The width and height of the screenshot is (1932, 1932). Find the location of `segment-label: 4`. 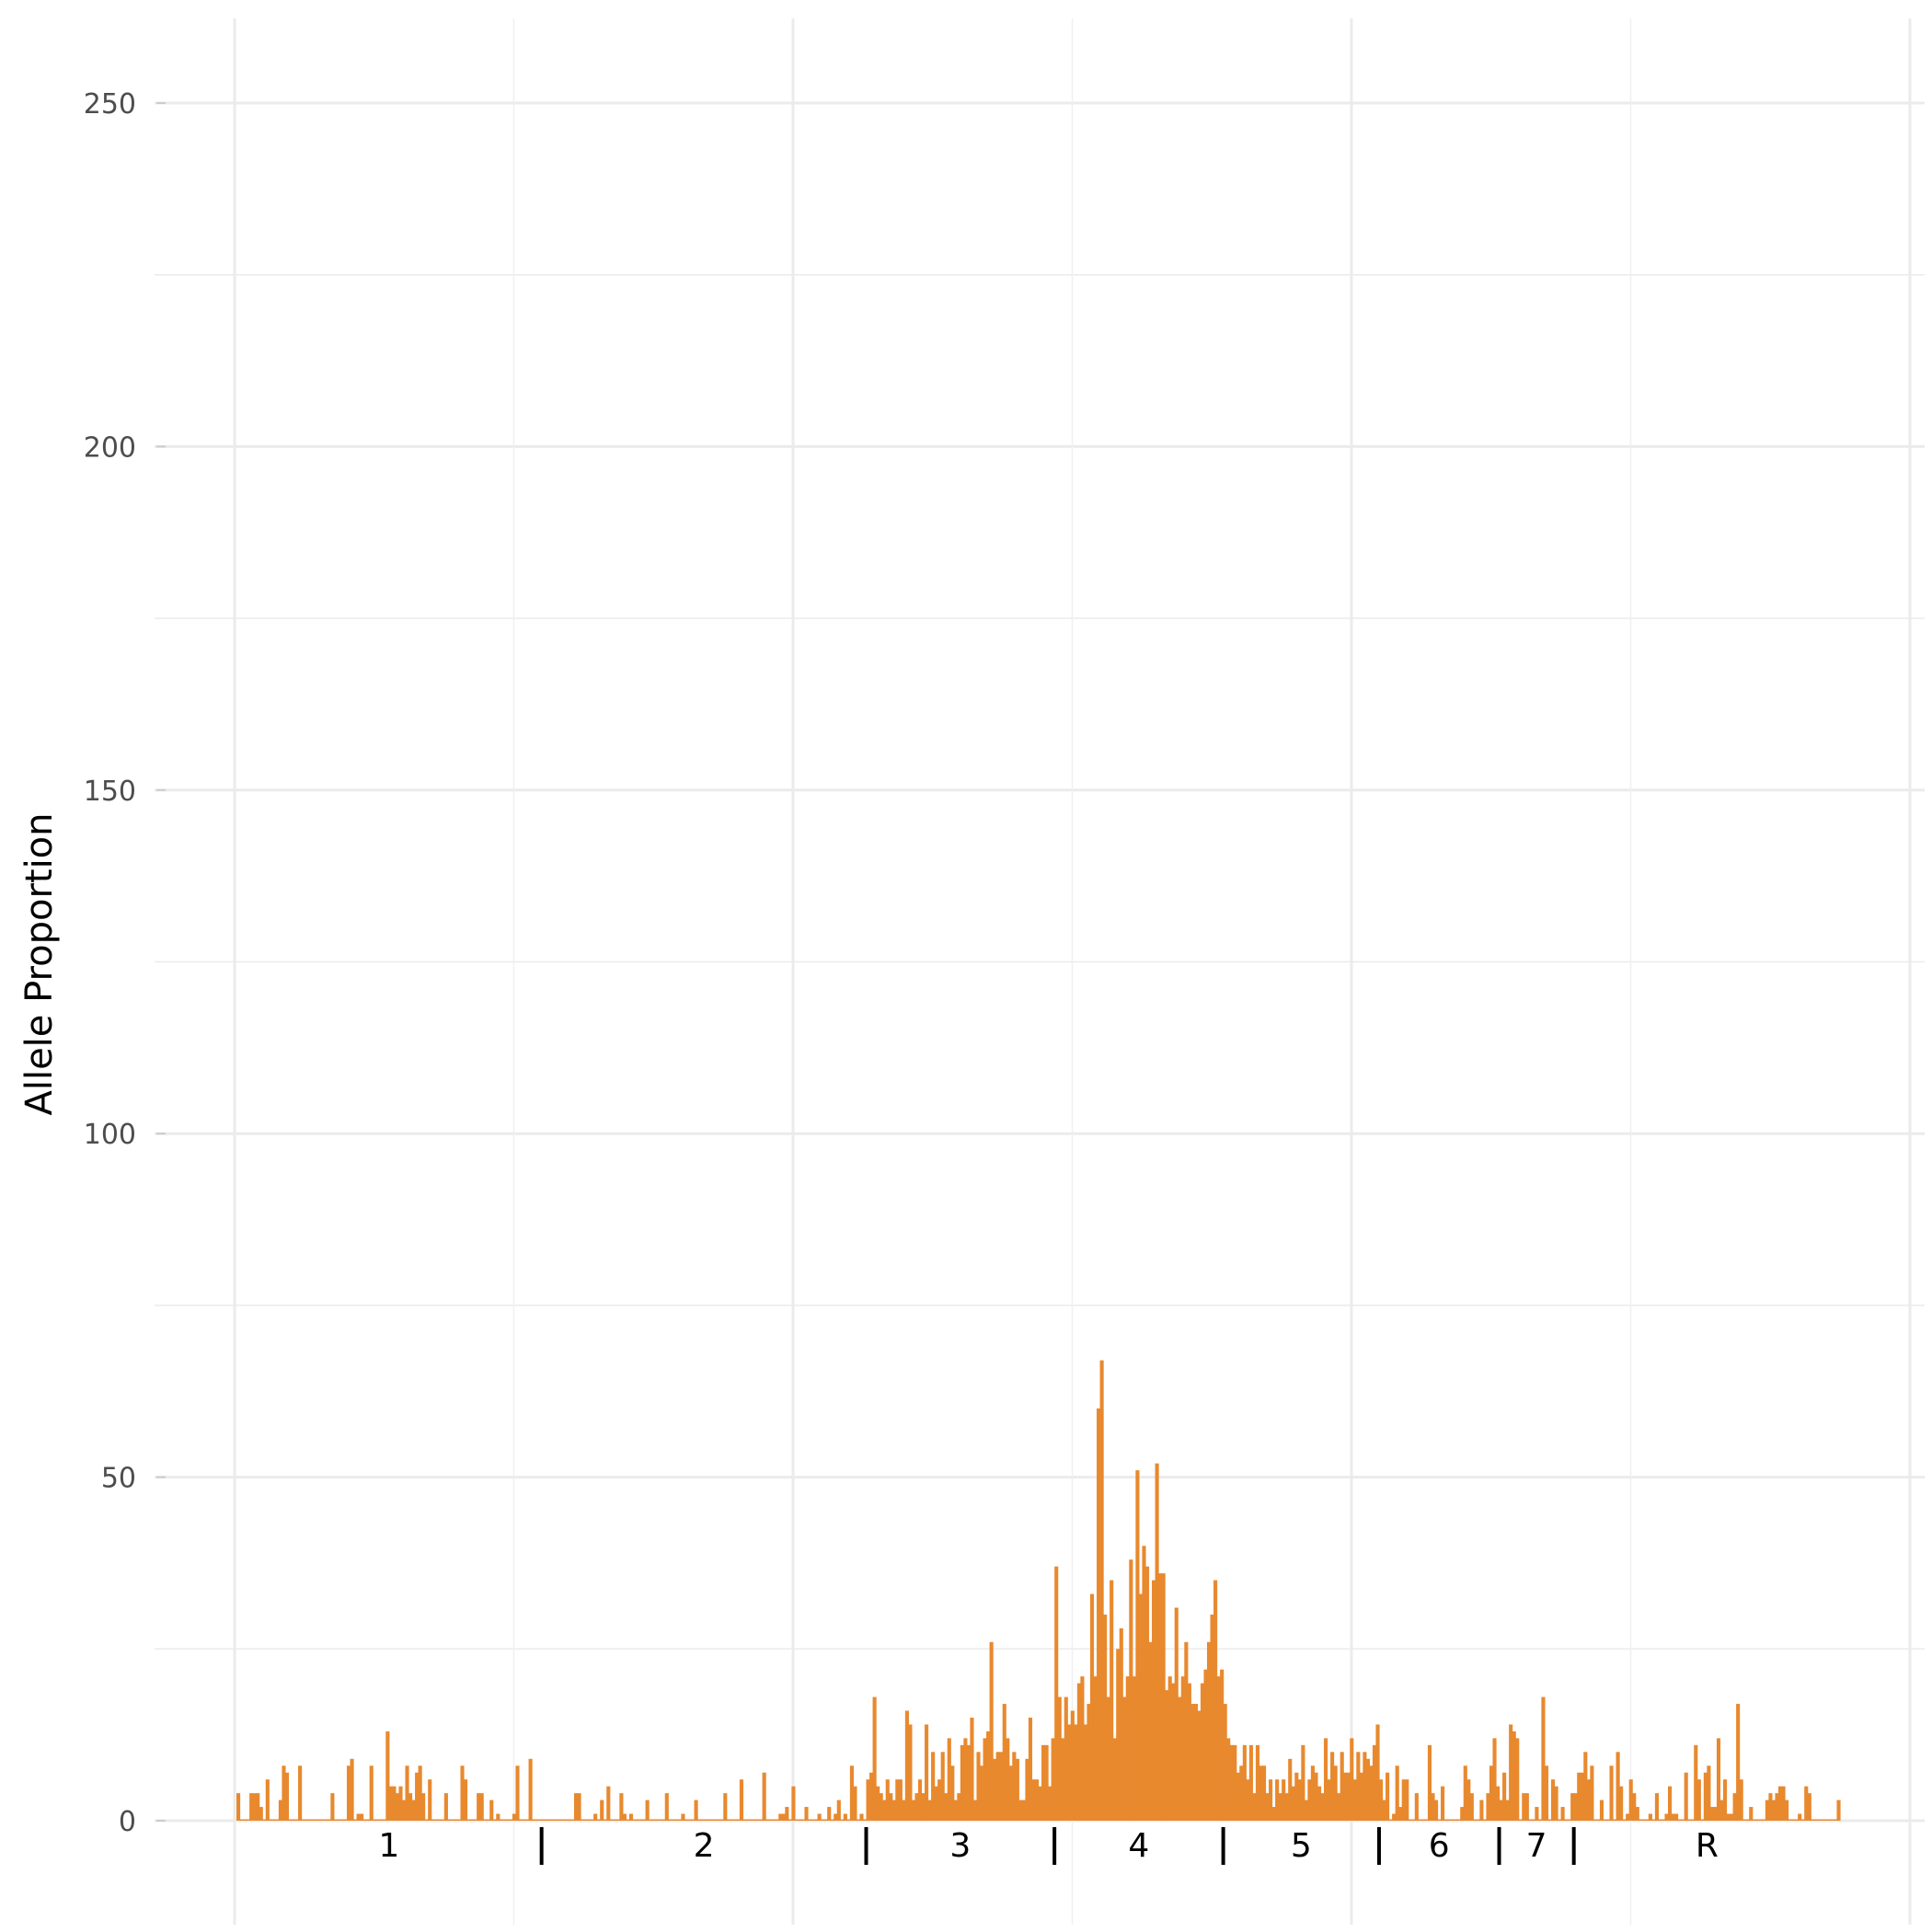

segment-label: 4 is located at coordinates (1138, 1846).